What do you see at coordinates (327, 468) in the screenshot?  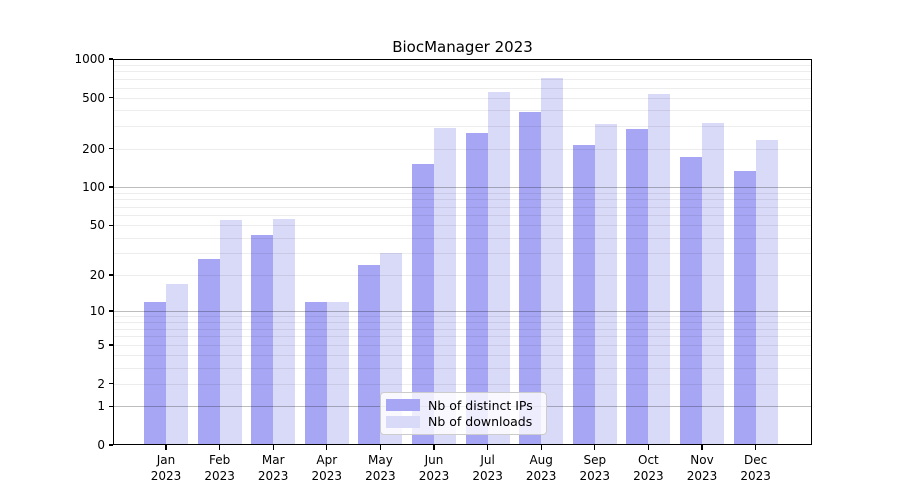 I see `x-tick-label-apr: Apr 2023` at bounding box center [327, 468].